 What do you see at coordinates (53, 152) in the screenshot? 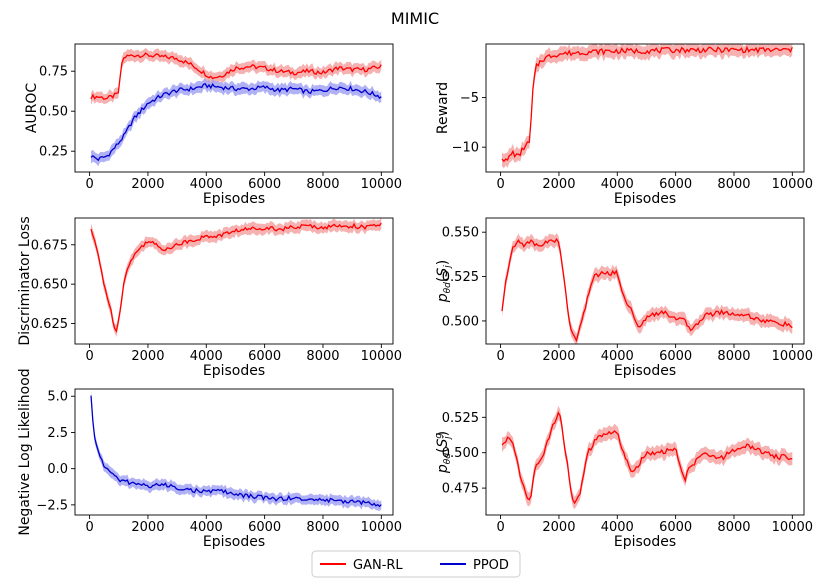
I see `y-tick-label: 0.25` at bounding box center [53, 152].